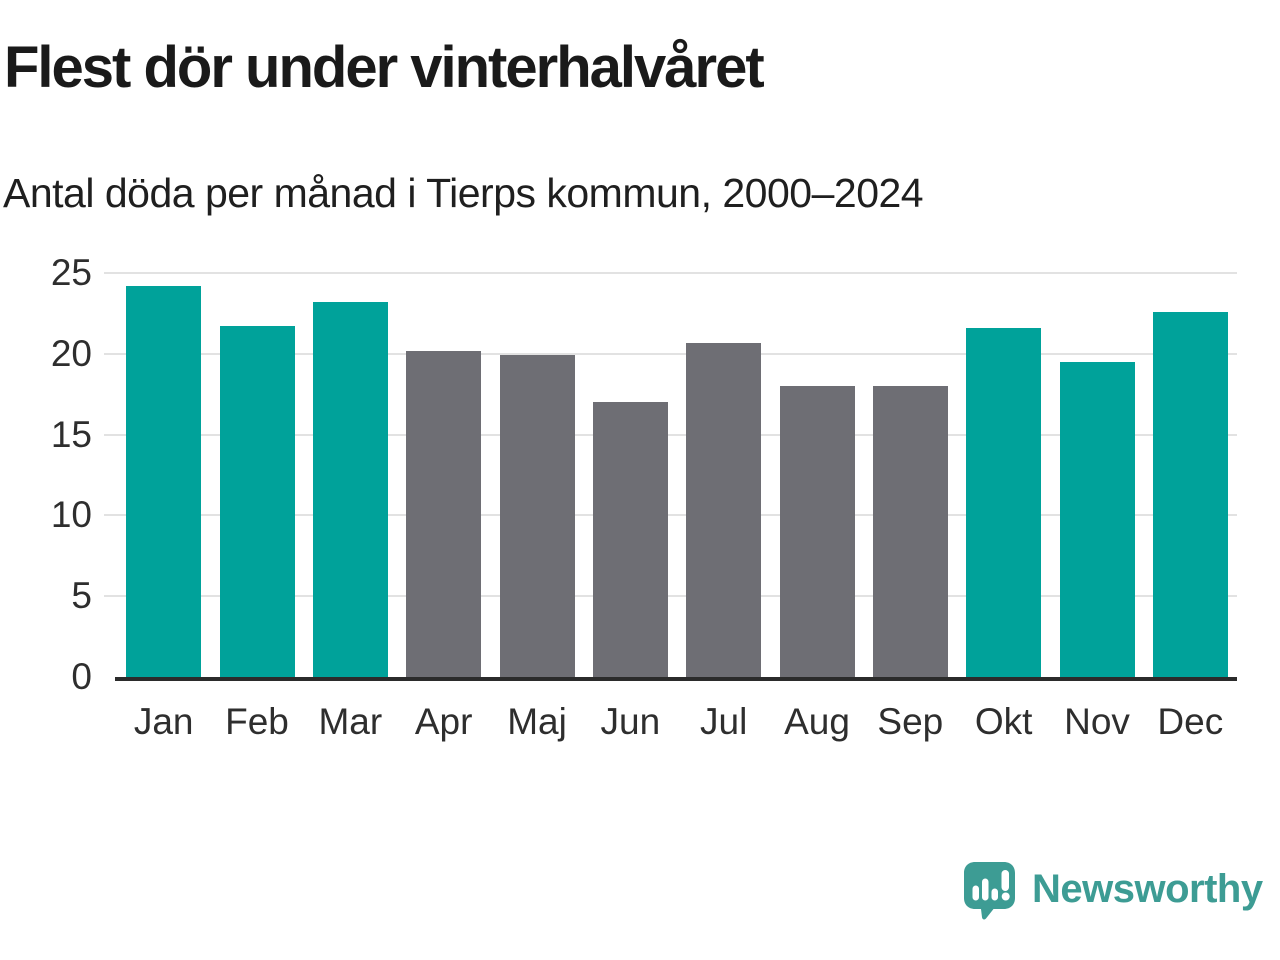  What do you see at coordinates (384, 67) in the screenshot?
I see `chart-title: Flest dör under vinterhalvåret` at bounding box center [384, 67].